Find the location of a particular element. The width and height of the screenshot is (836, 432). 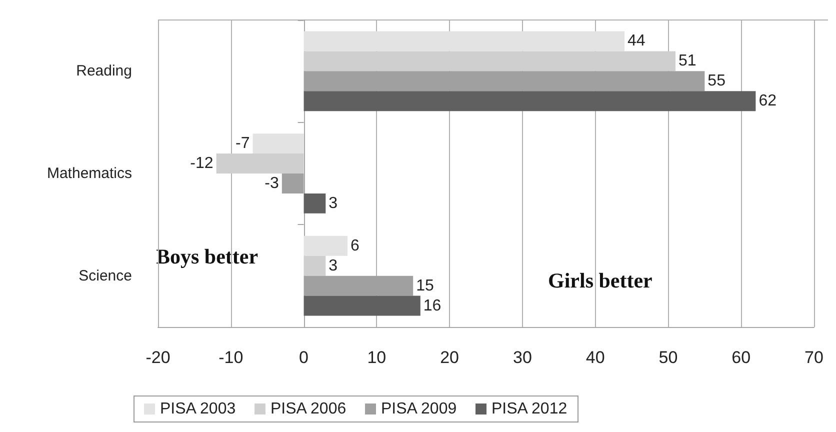

y-tick-label: Science is located at coordinates (105, 275).